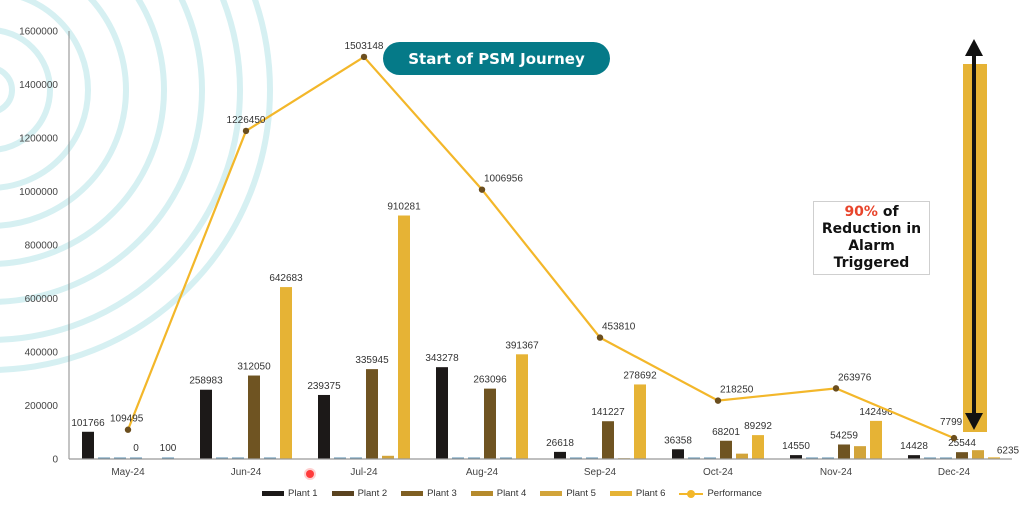 The height and width of the screenshot is (511, 1024). What do you see at coordinates (38, 139) in the screenshot?
I see `y-tick-label: 1200000` at bounding box center [38, 139].